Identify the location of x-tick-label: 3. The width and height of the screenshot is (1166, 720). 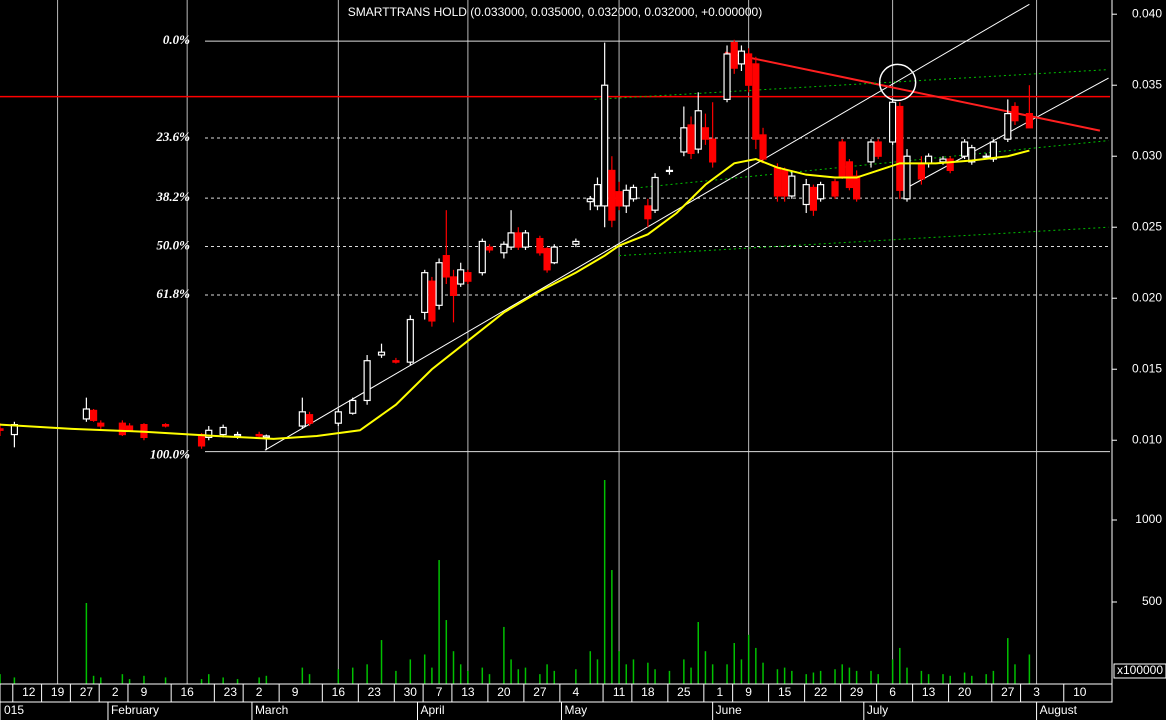
(1036, 692).